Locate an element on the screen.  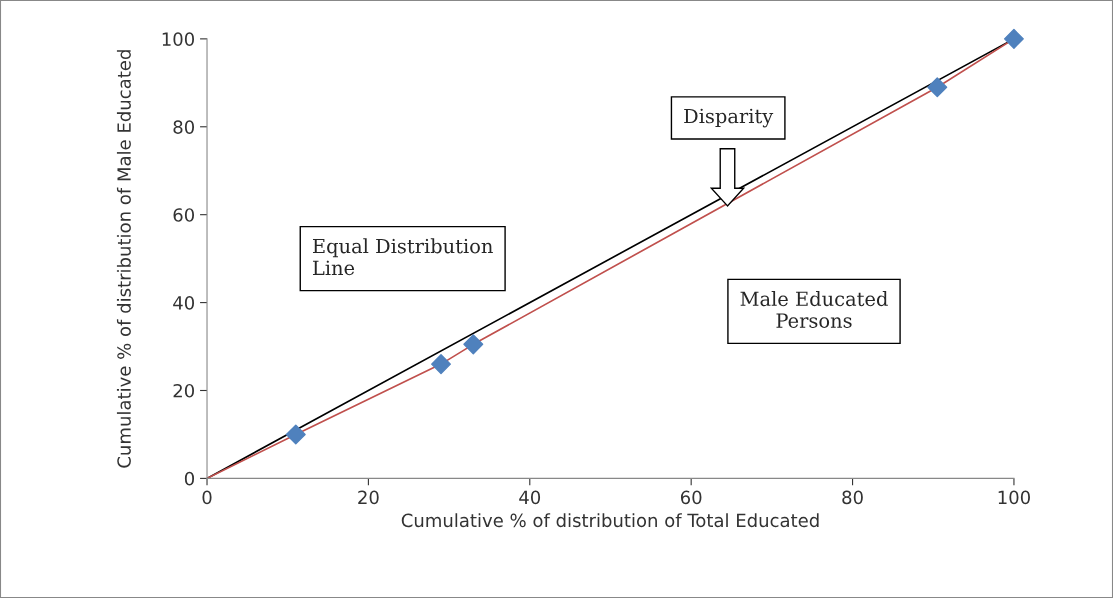
y-tick-label: 20 is located at coordinates (184, 390).